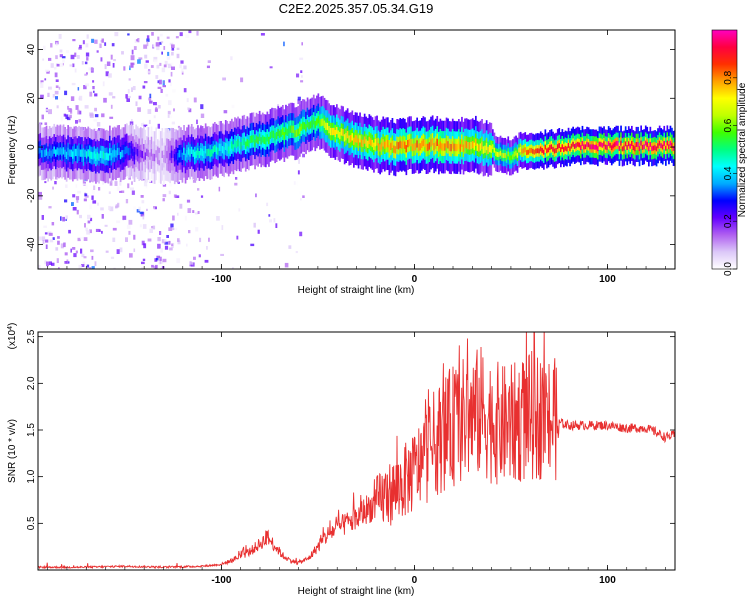 The image size is (750, 600). What do you see at coordinates (415, 279) in the screenshot?
I see `x-tick-label: 0` at bounding box center [415, 279].